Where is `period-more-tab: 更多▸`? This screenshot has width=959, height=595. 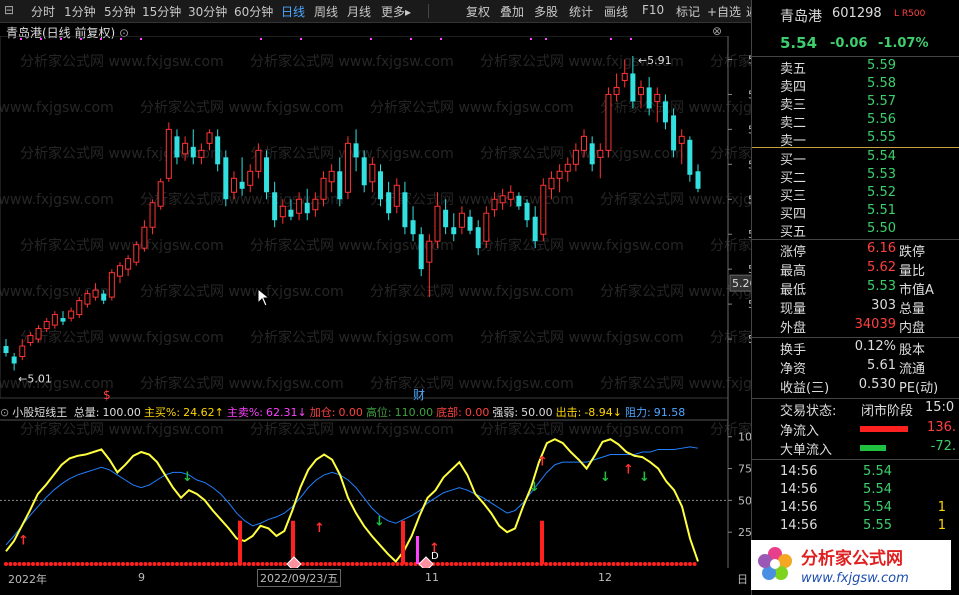 period-more-tab: 更多▸ is located at coordinates (396, 12).